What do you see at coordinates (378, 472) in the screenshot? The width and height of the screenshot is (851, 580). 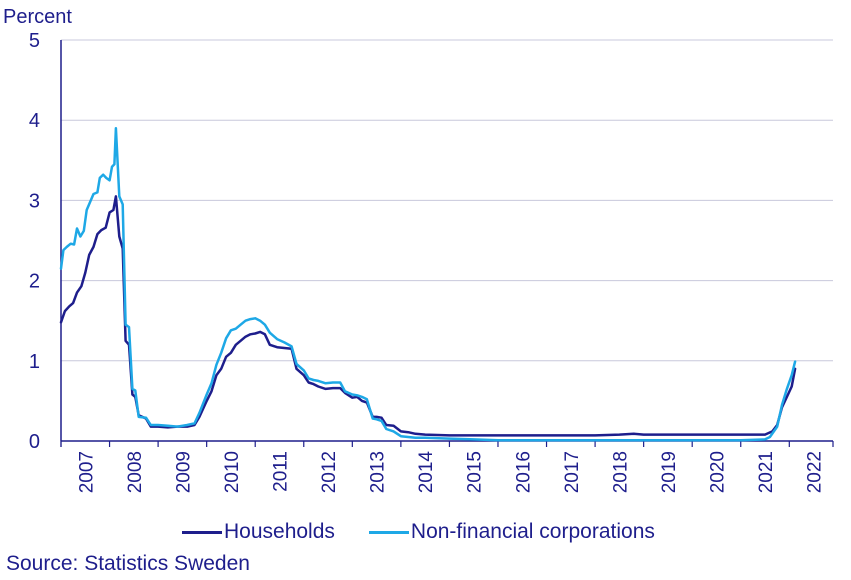 I see `x-tick-label: 2013` at bounding box center [378, 472].